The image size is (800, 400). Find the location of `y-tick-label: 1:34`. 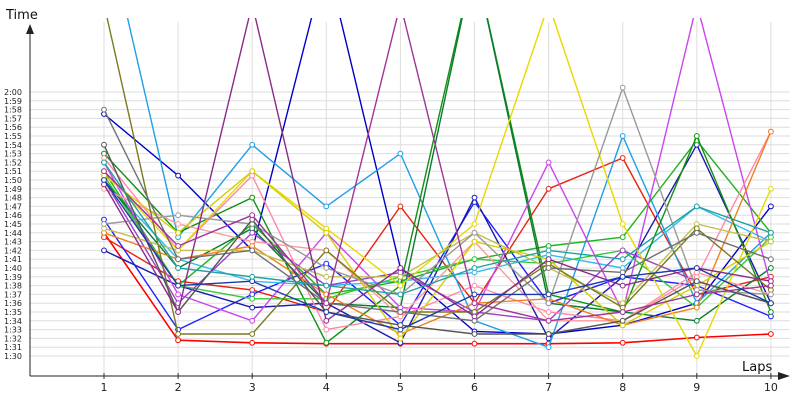

y-tick-label: 1:34 is located at coordinates (13, 321).